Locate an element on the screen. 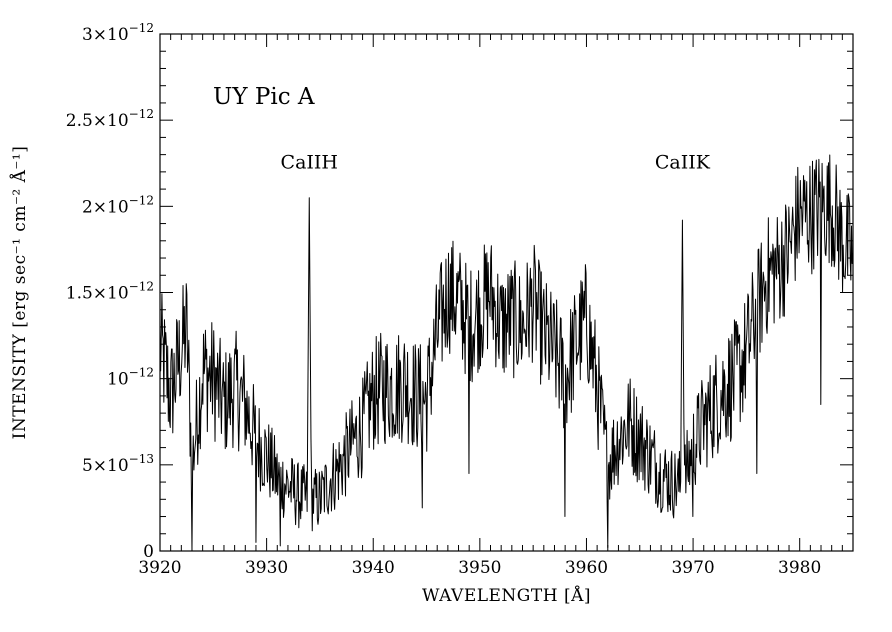 The width and height of the screenshot is (892, 632). x-tick-label: 3980 is located at coordinates (799, 568).